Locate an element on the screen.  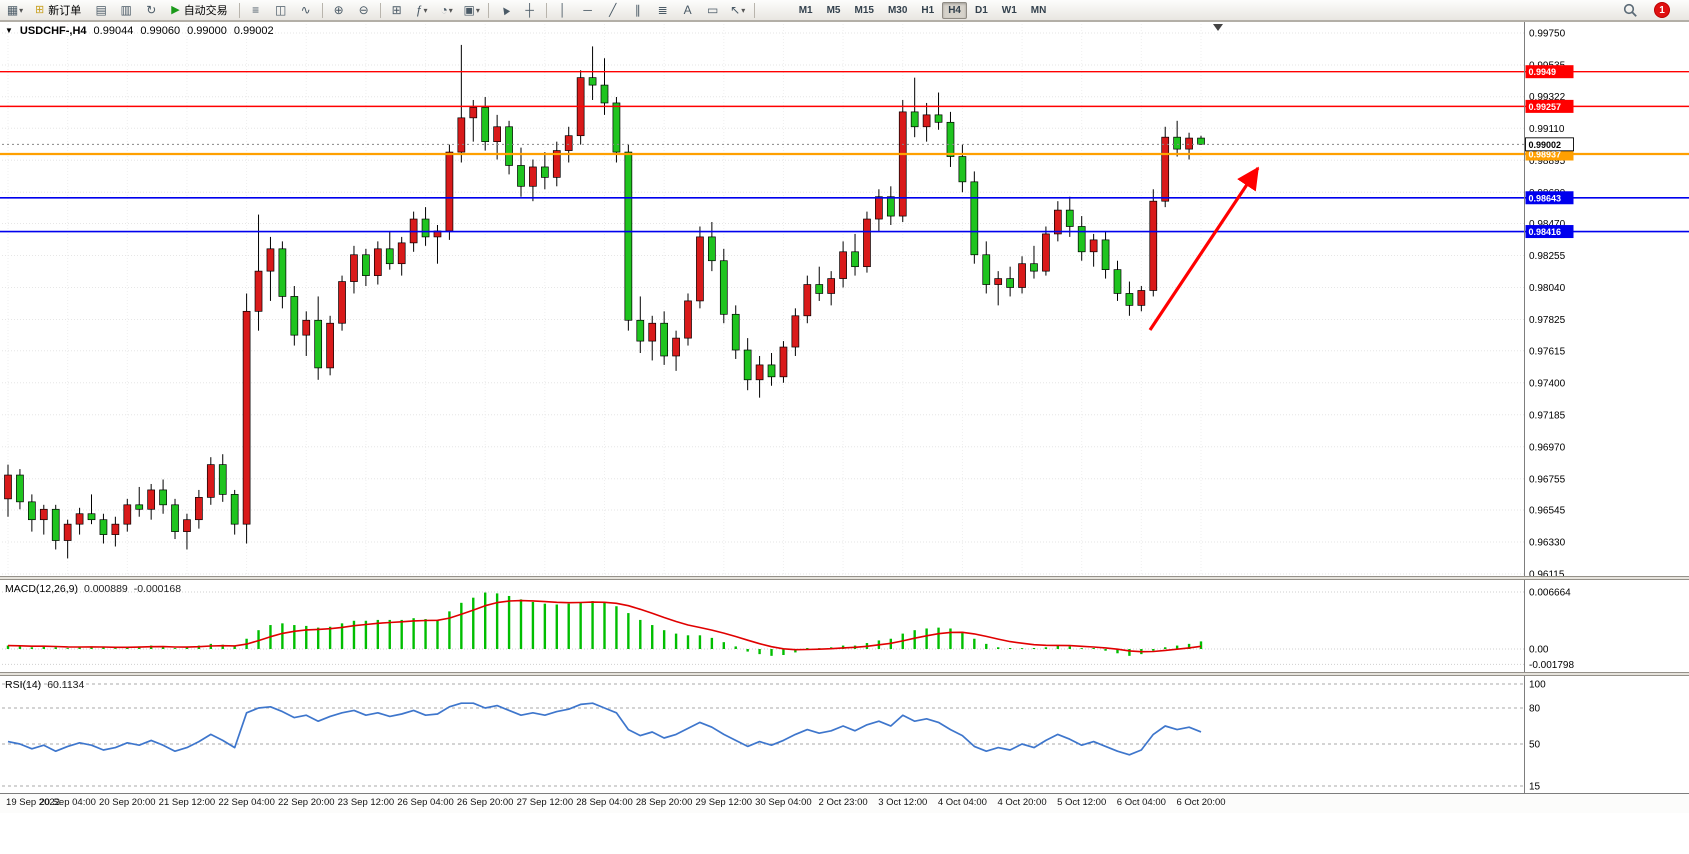
trendline-button: ╱ is located at coordinates (613, 10).